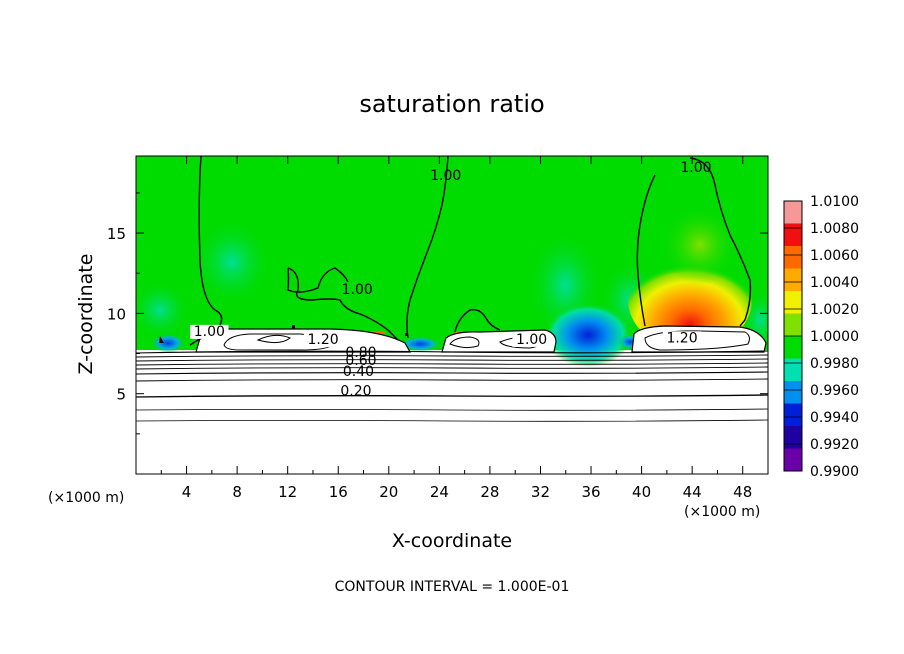 This screenshot has height=654, width=904. I want to click on contour-label: 0.20, so click(355, 391).